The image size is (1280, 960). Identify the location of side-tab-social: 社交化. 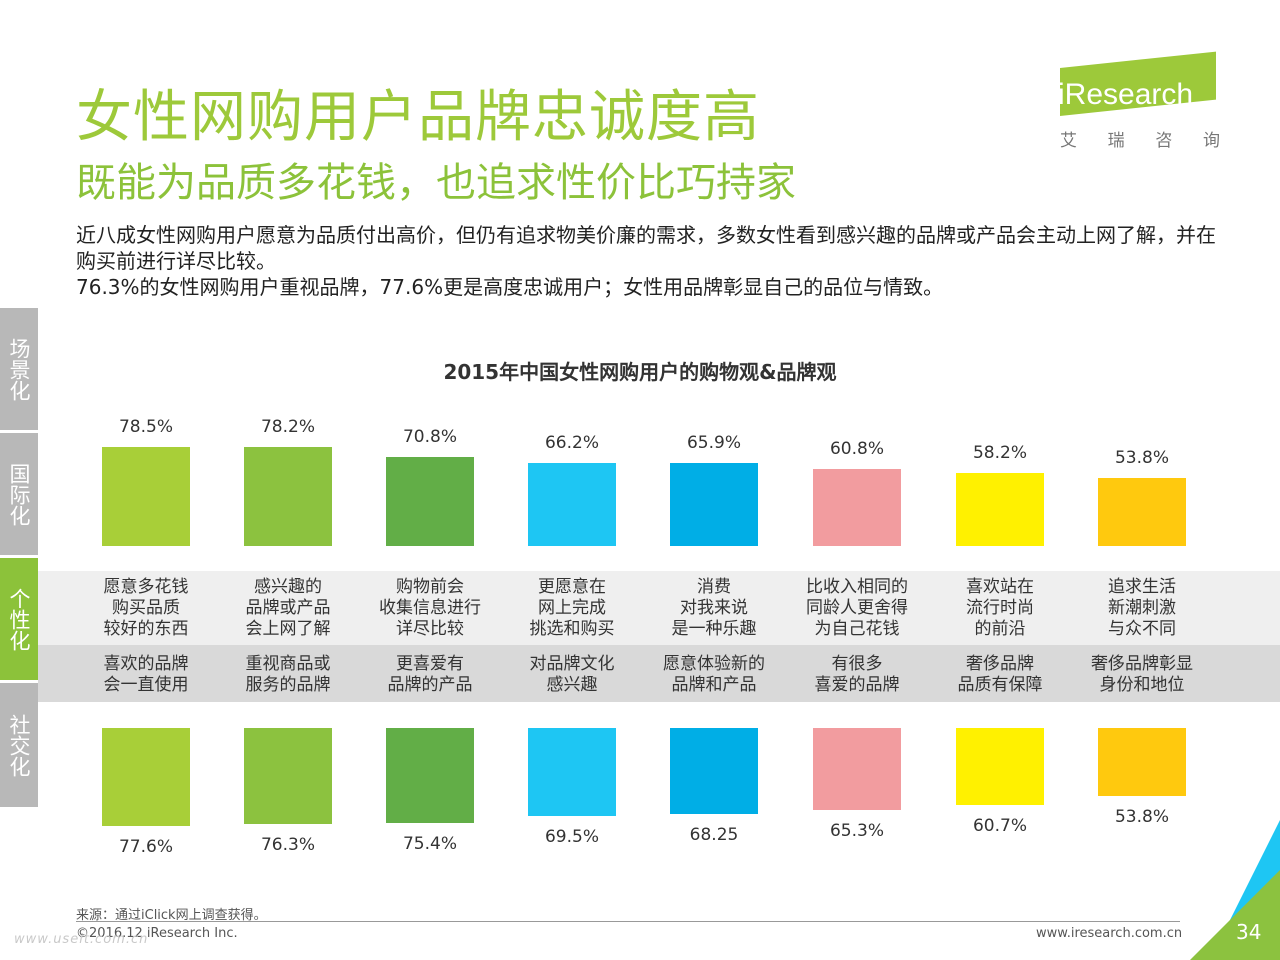
(19, 745).